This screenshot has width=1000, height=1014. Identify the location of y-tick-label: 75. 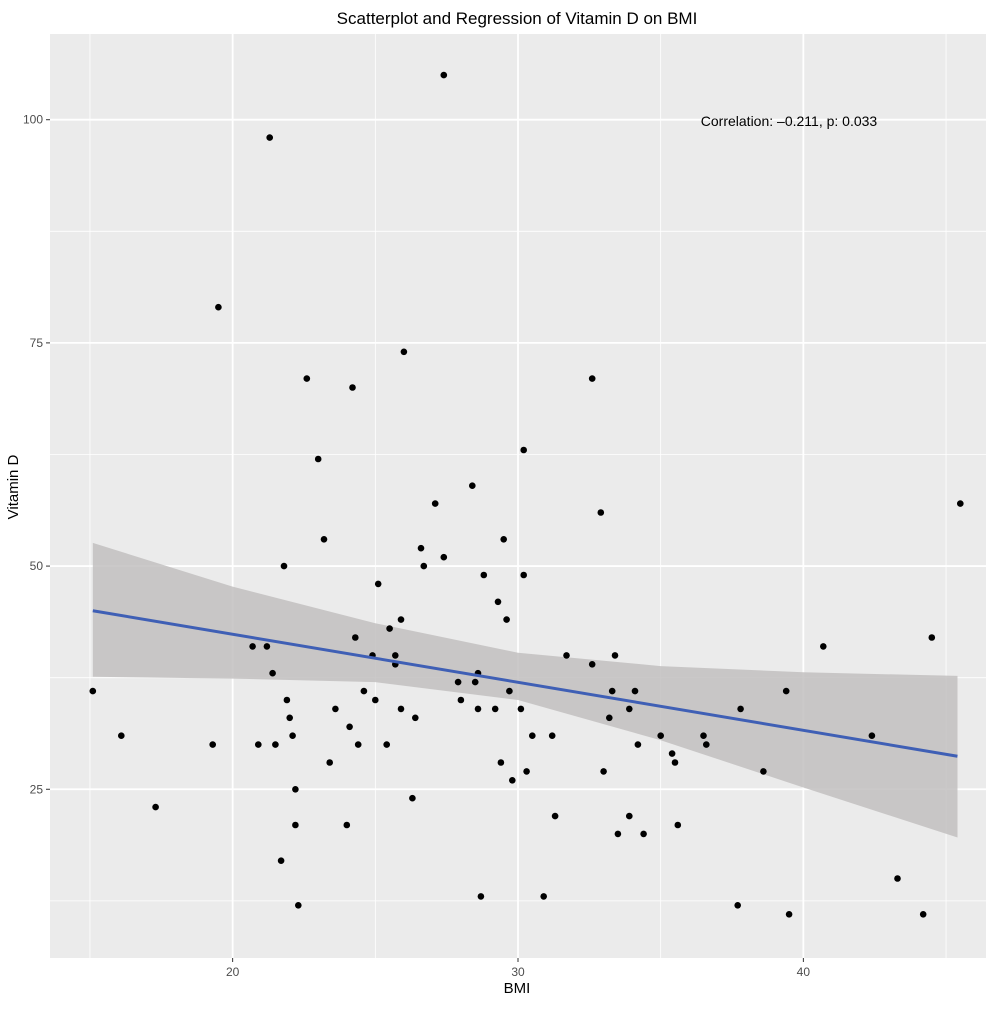
(37, 343).